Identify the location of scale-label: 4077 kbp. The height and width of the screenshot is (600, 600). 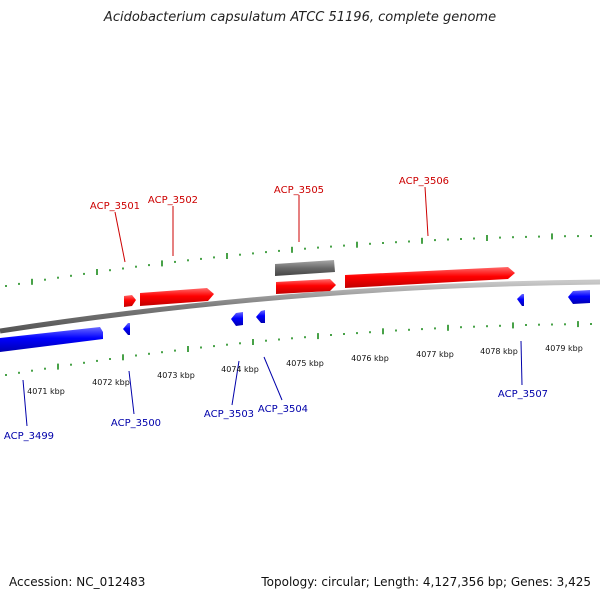
(435, 354).